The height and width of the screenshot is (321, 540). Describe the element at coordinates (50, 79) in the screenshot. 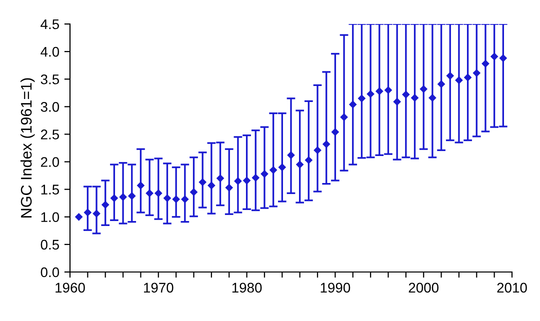

I see `y-tick-label: 3.5` at that location.